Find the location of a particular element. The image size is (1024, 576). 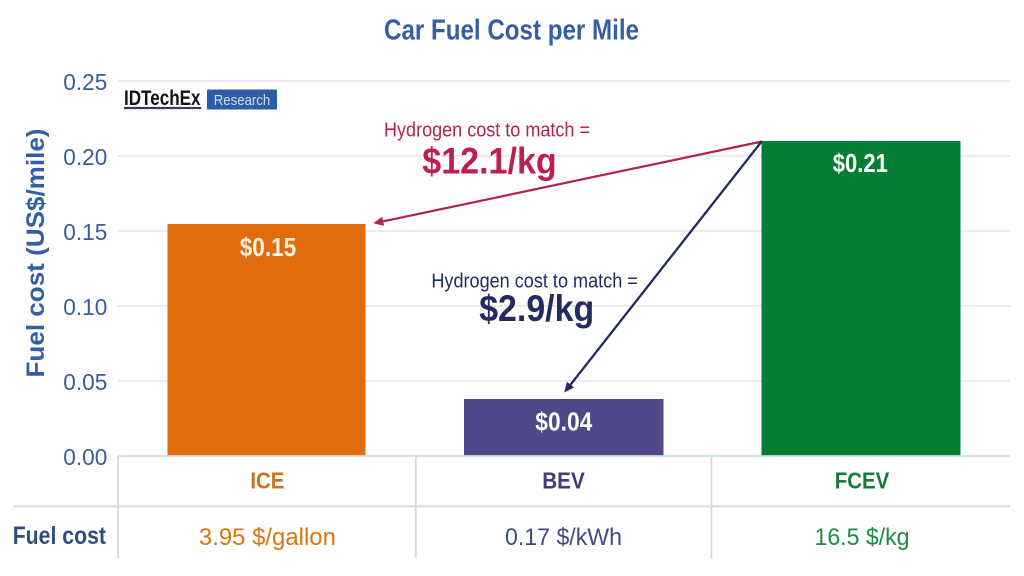

svg-text: Fuel cost is located at coordinates (60, 536).